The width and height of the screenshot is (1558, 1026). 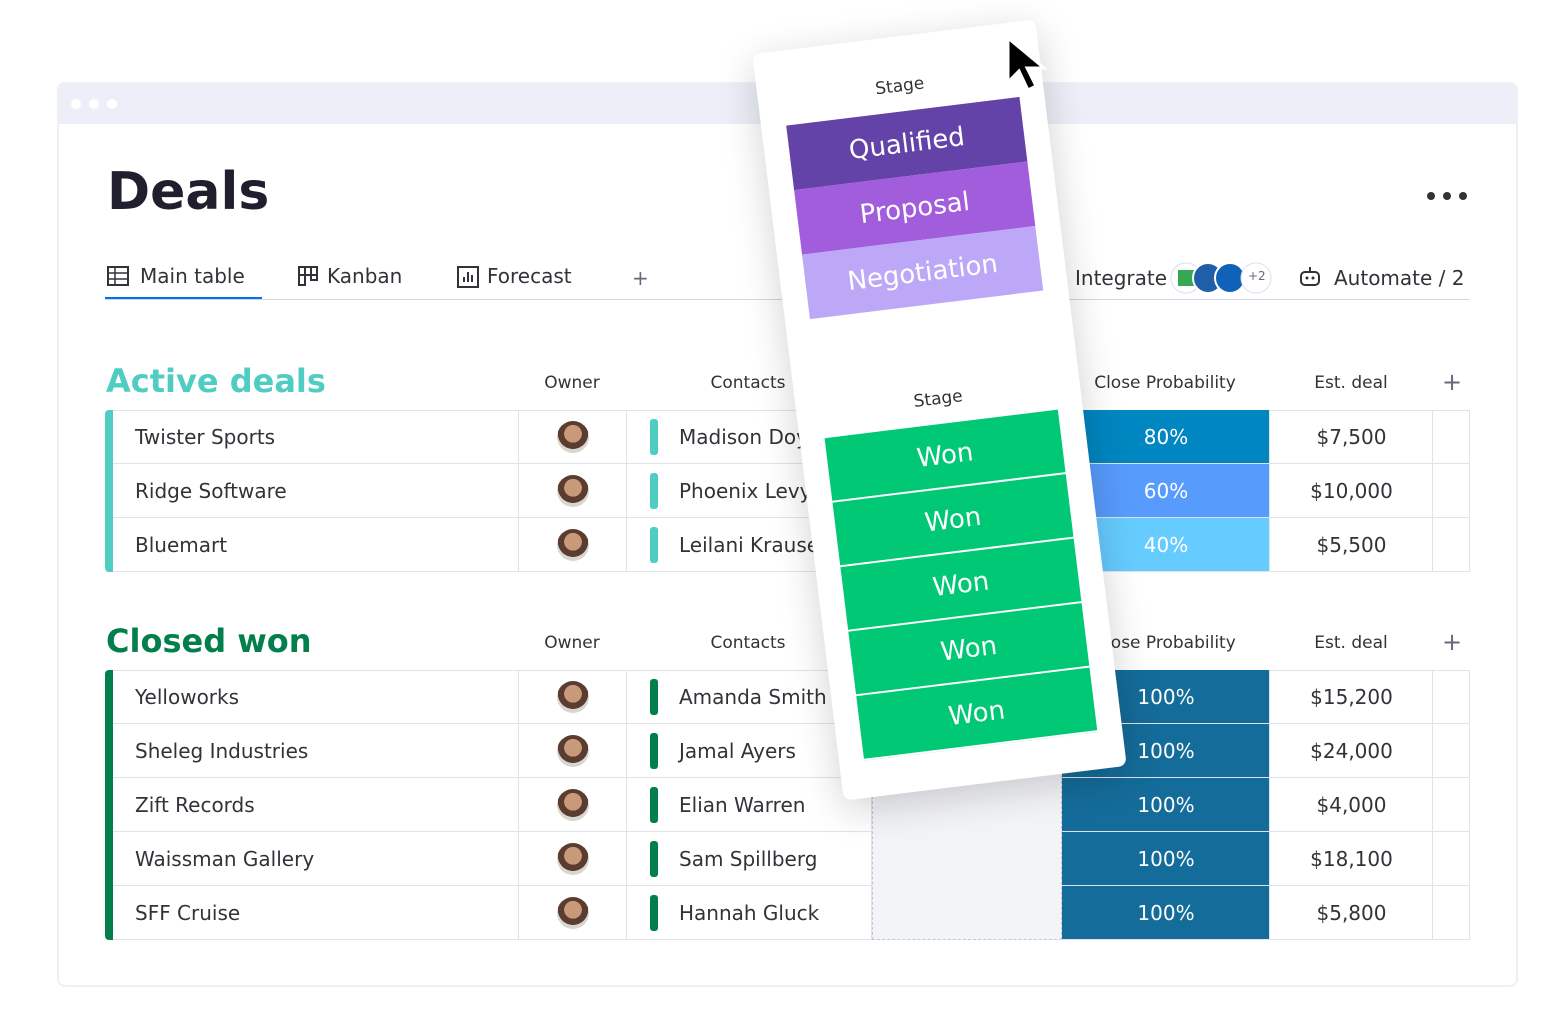 I want to click on contact-name: Leilani Krause, so click(x=749, y=545).